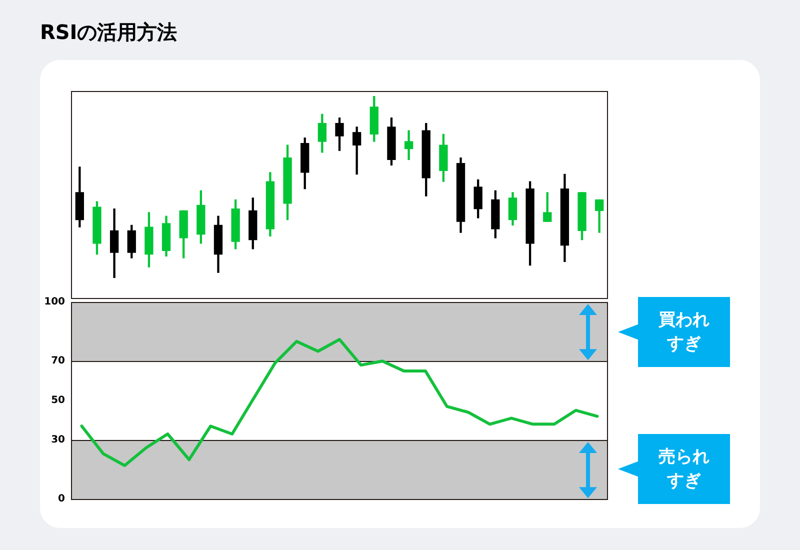 This screenshot has width=800, height=550. What do you see at coordinates (684, 332) in the screenshot?
I see `band-label: 買われすぎ` at bounding box center [684, 332].